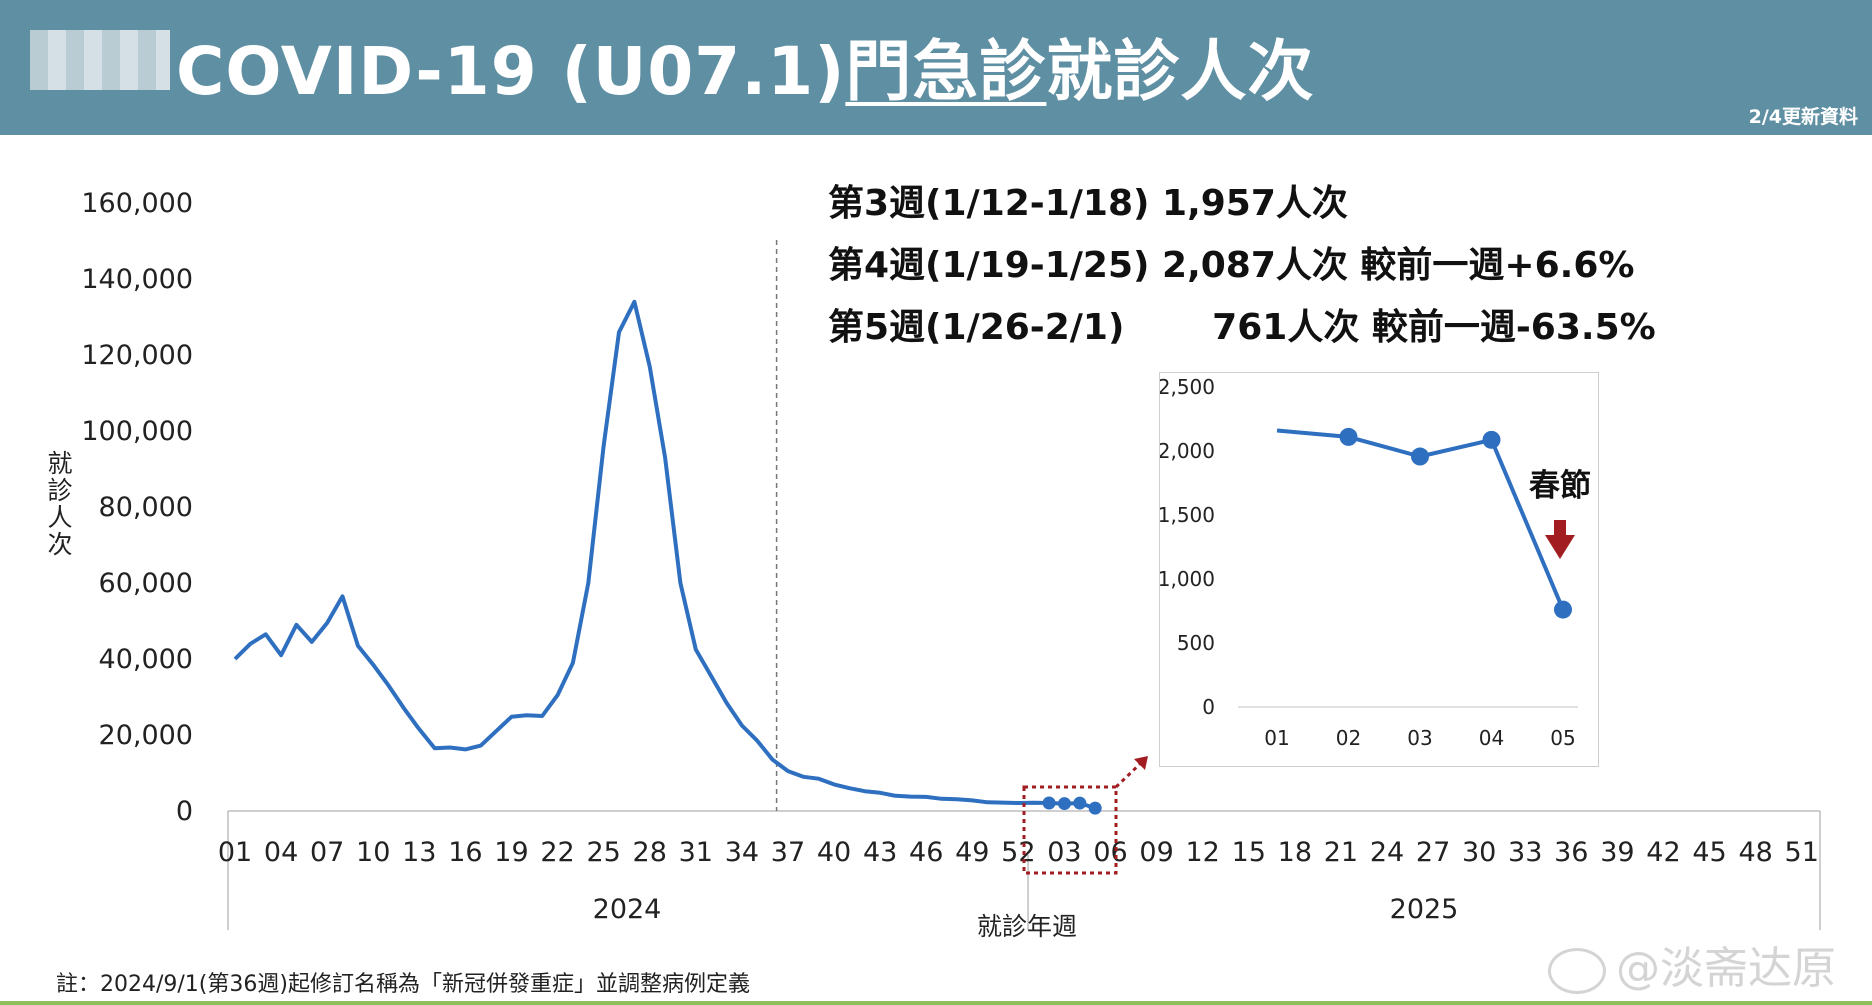 This screenshot has height=1005, width=1872. I want to click on x-tick-label: 12, so click(1203, 852).